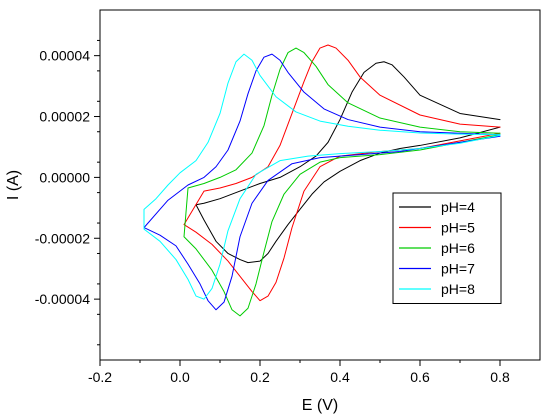 The height and width of the screenshot is (419, 550). I want to click on legend-label-2: pH=5, so click(458, 228).